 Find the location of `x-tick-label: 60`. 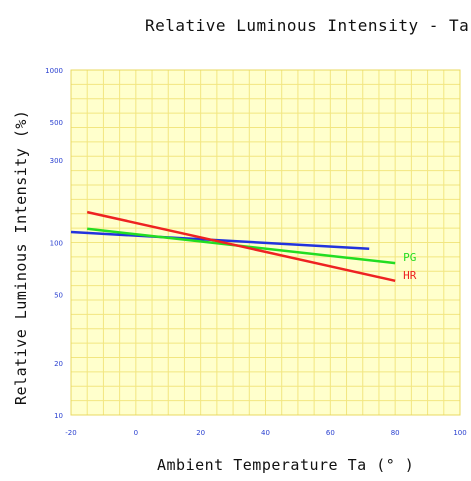

x-tick-label: 60 is located at coordinates (330, 433).